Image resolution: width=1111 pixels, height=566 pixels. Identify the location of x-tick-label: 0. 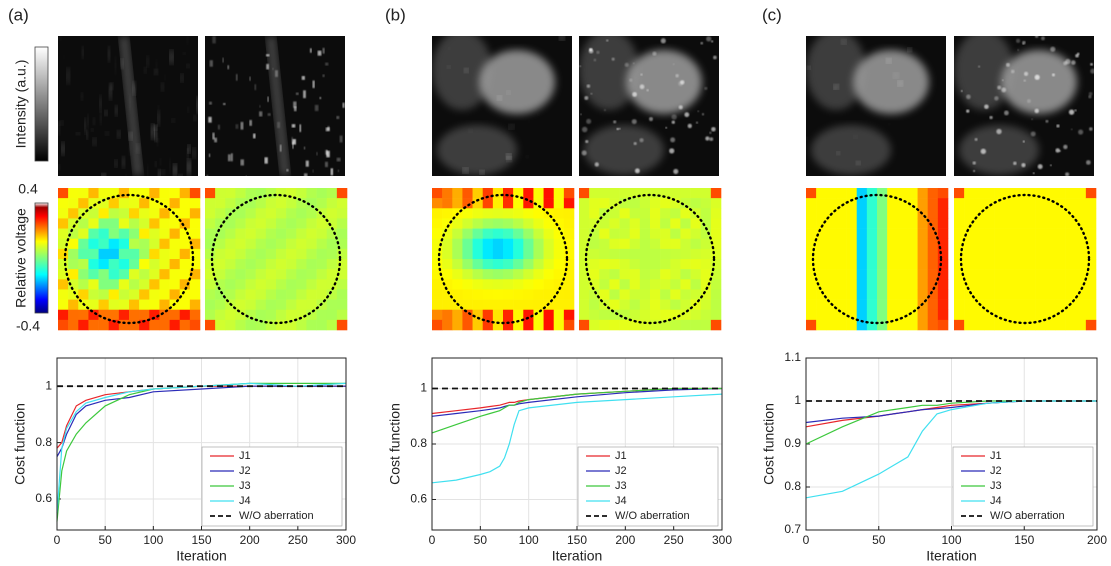
(57, 540).